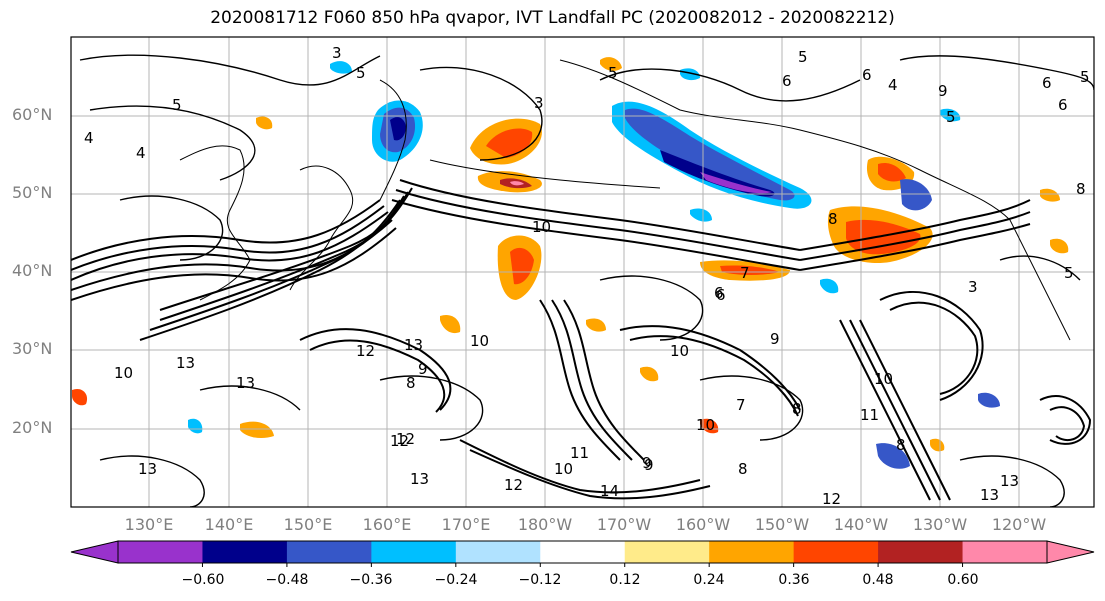 Image resolution: width=1105 pixels, height=601 pixels. I want to click on colorbar-tick-label: −0.48, so click(287, 580).